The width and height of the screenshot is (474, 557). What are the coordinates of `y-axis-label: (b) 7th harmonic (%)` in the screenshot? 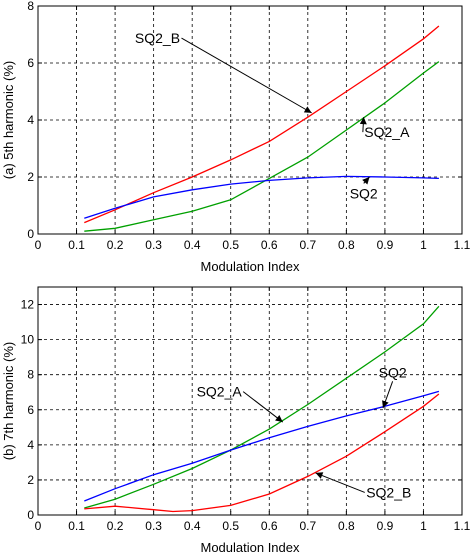 It's located at (8, 401).